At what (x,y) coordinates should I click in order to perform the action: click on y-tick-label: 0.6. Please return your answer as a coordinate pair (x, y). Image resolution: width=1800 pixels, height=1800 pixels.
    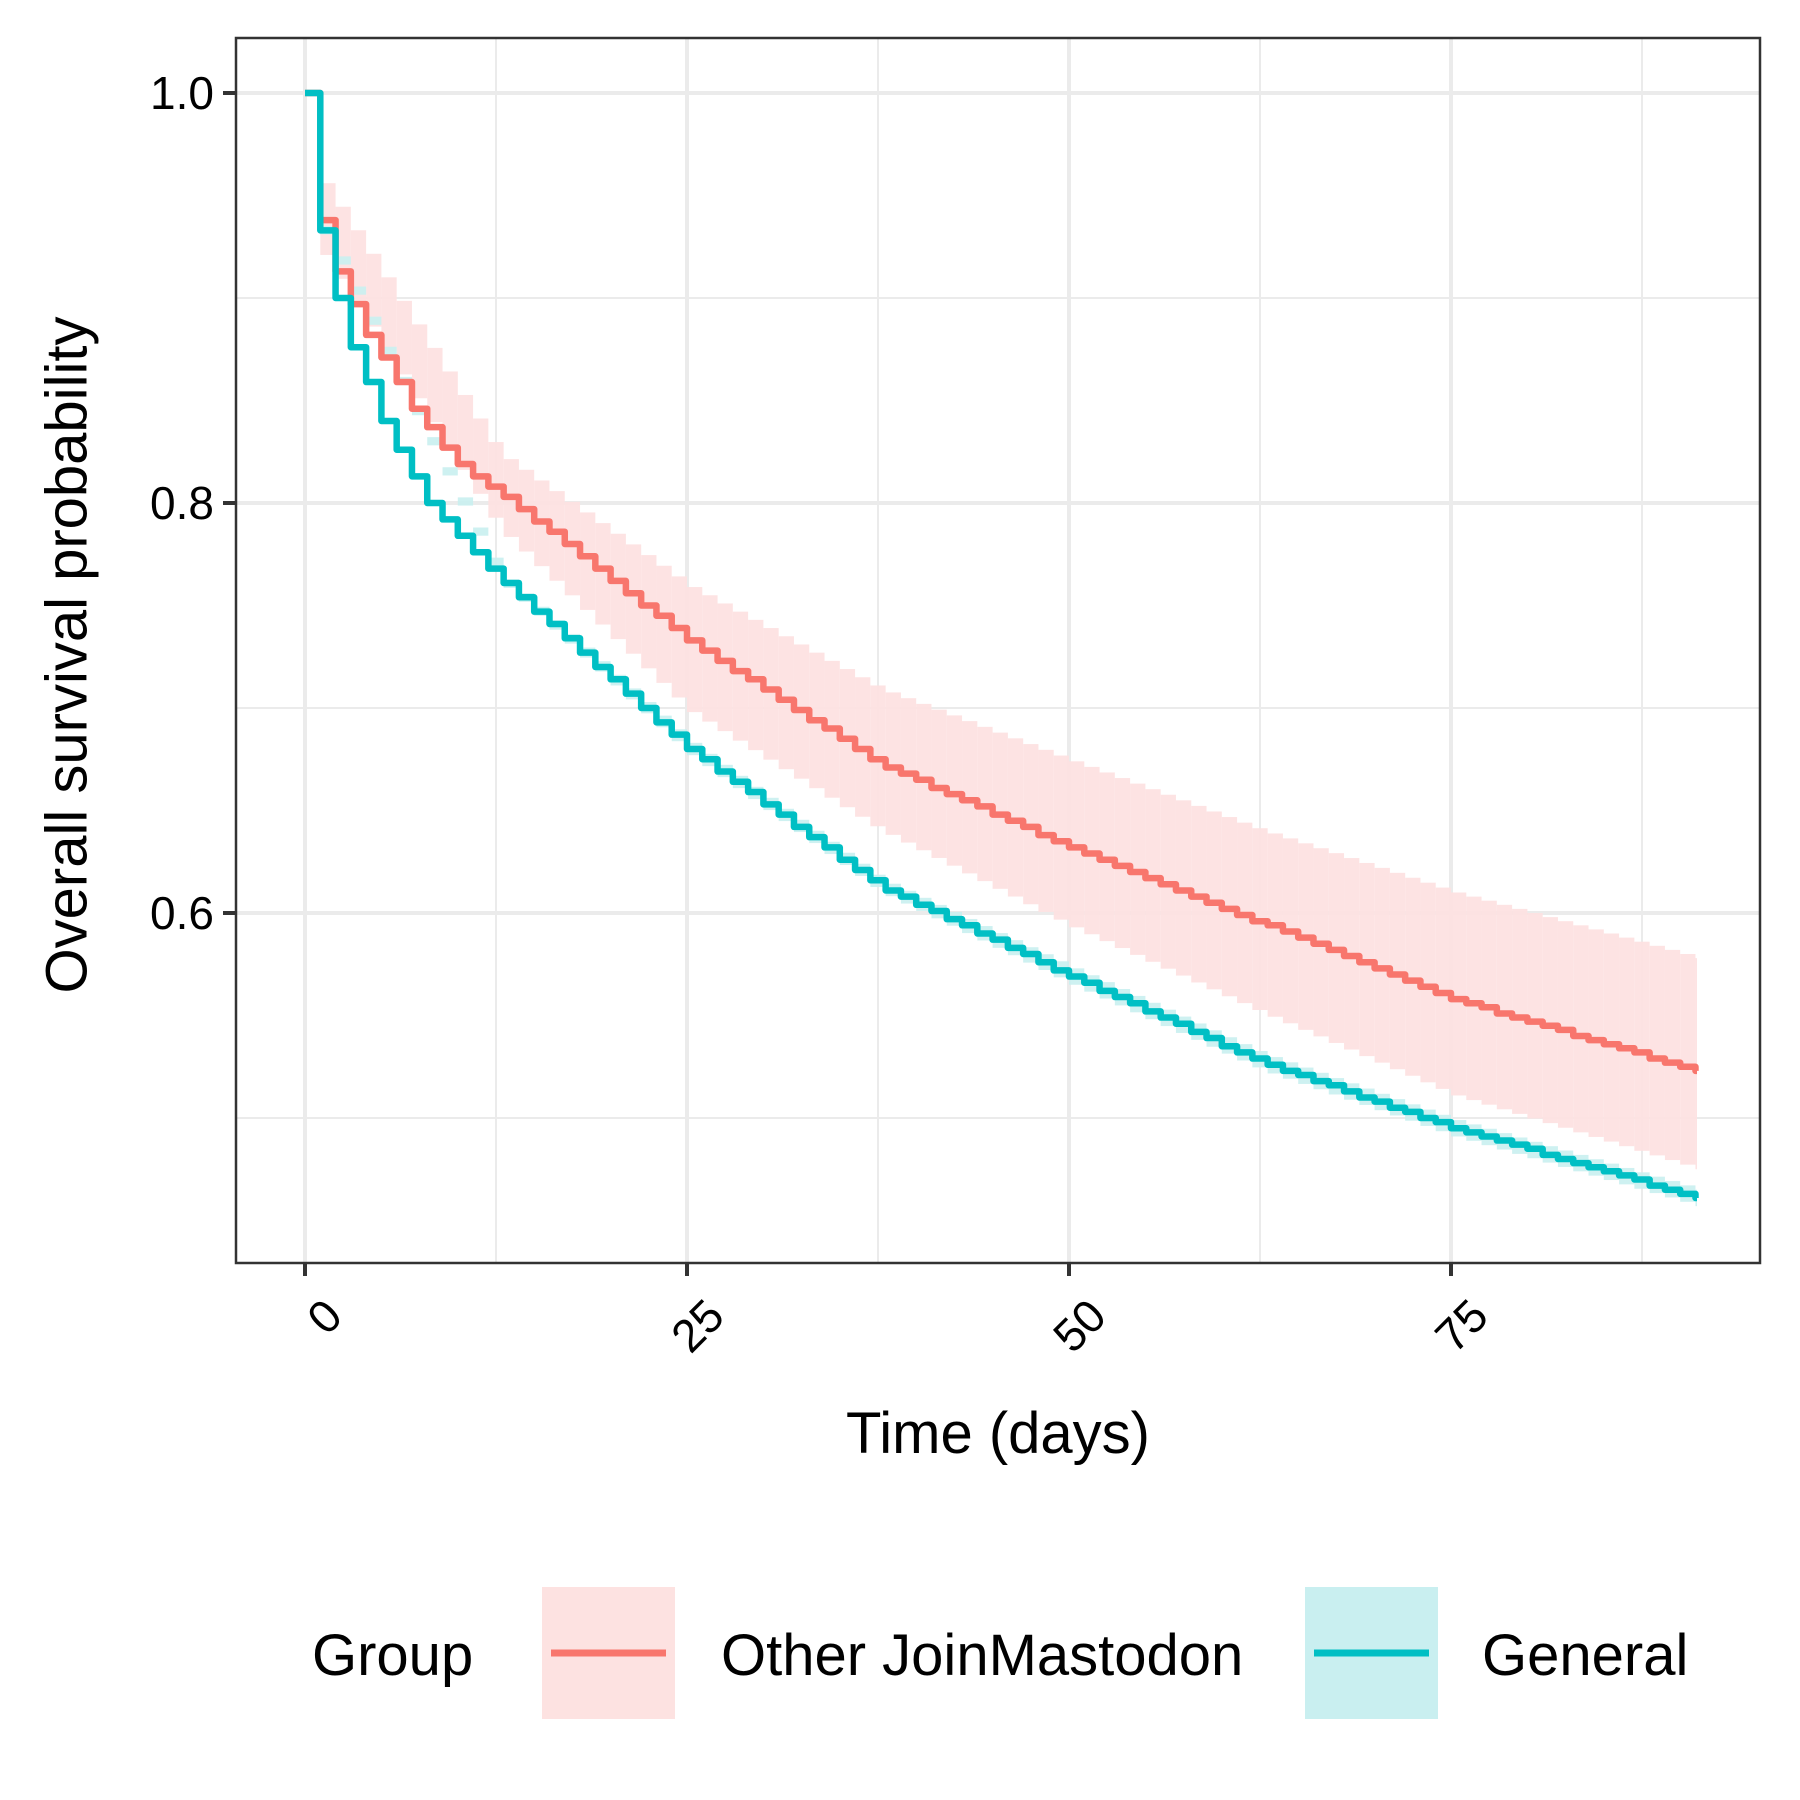
    Looking at the image, I should click on (182, 913).